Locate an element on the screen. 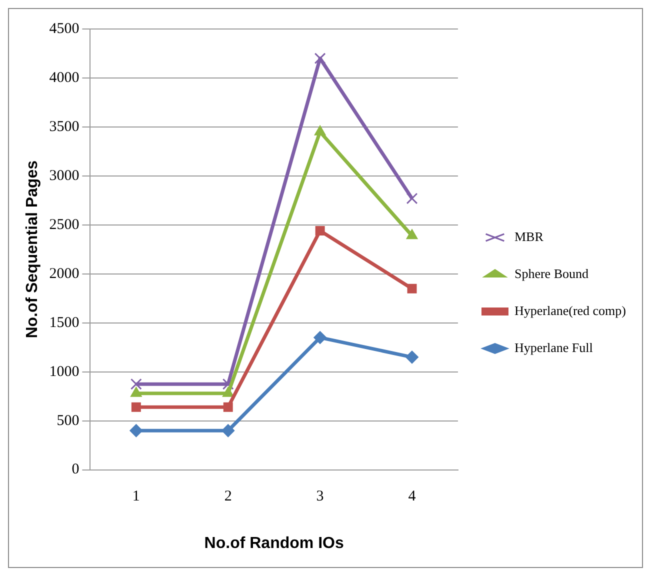  y-tick-label: 1500 is located at coordinates (64, 322).